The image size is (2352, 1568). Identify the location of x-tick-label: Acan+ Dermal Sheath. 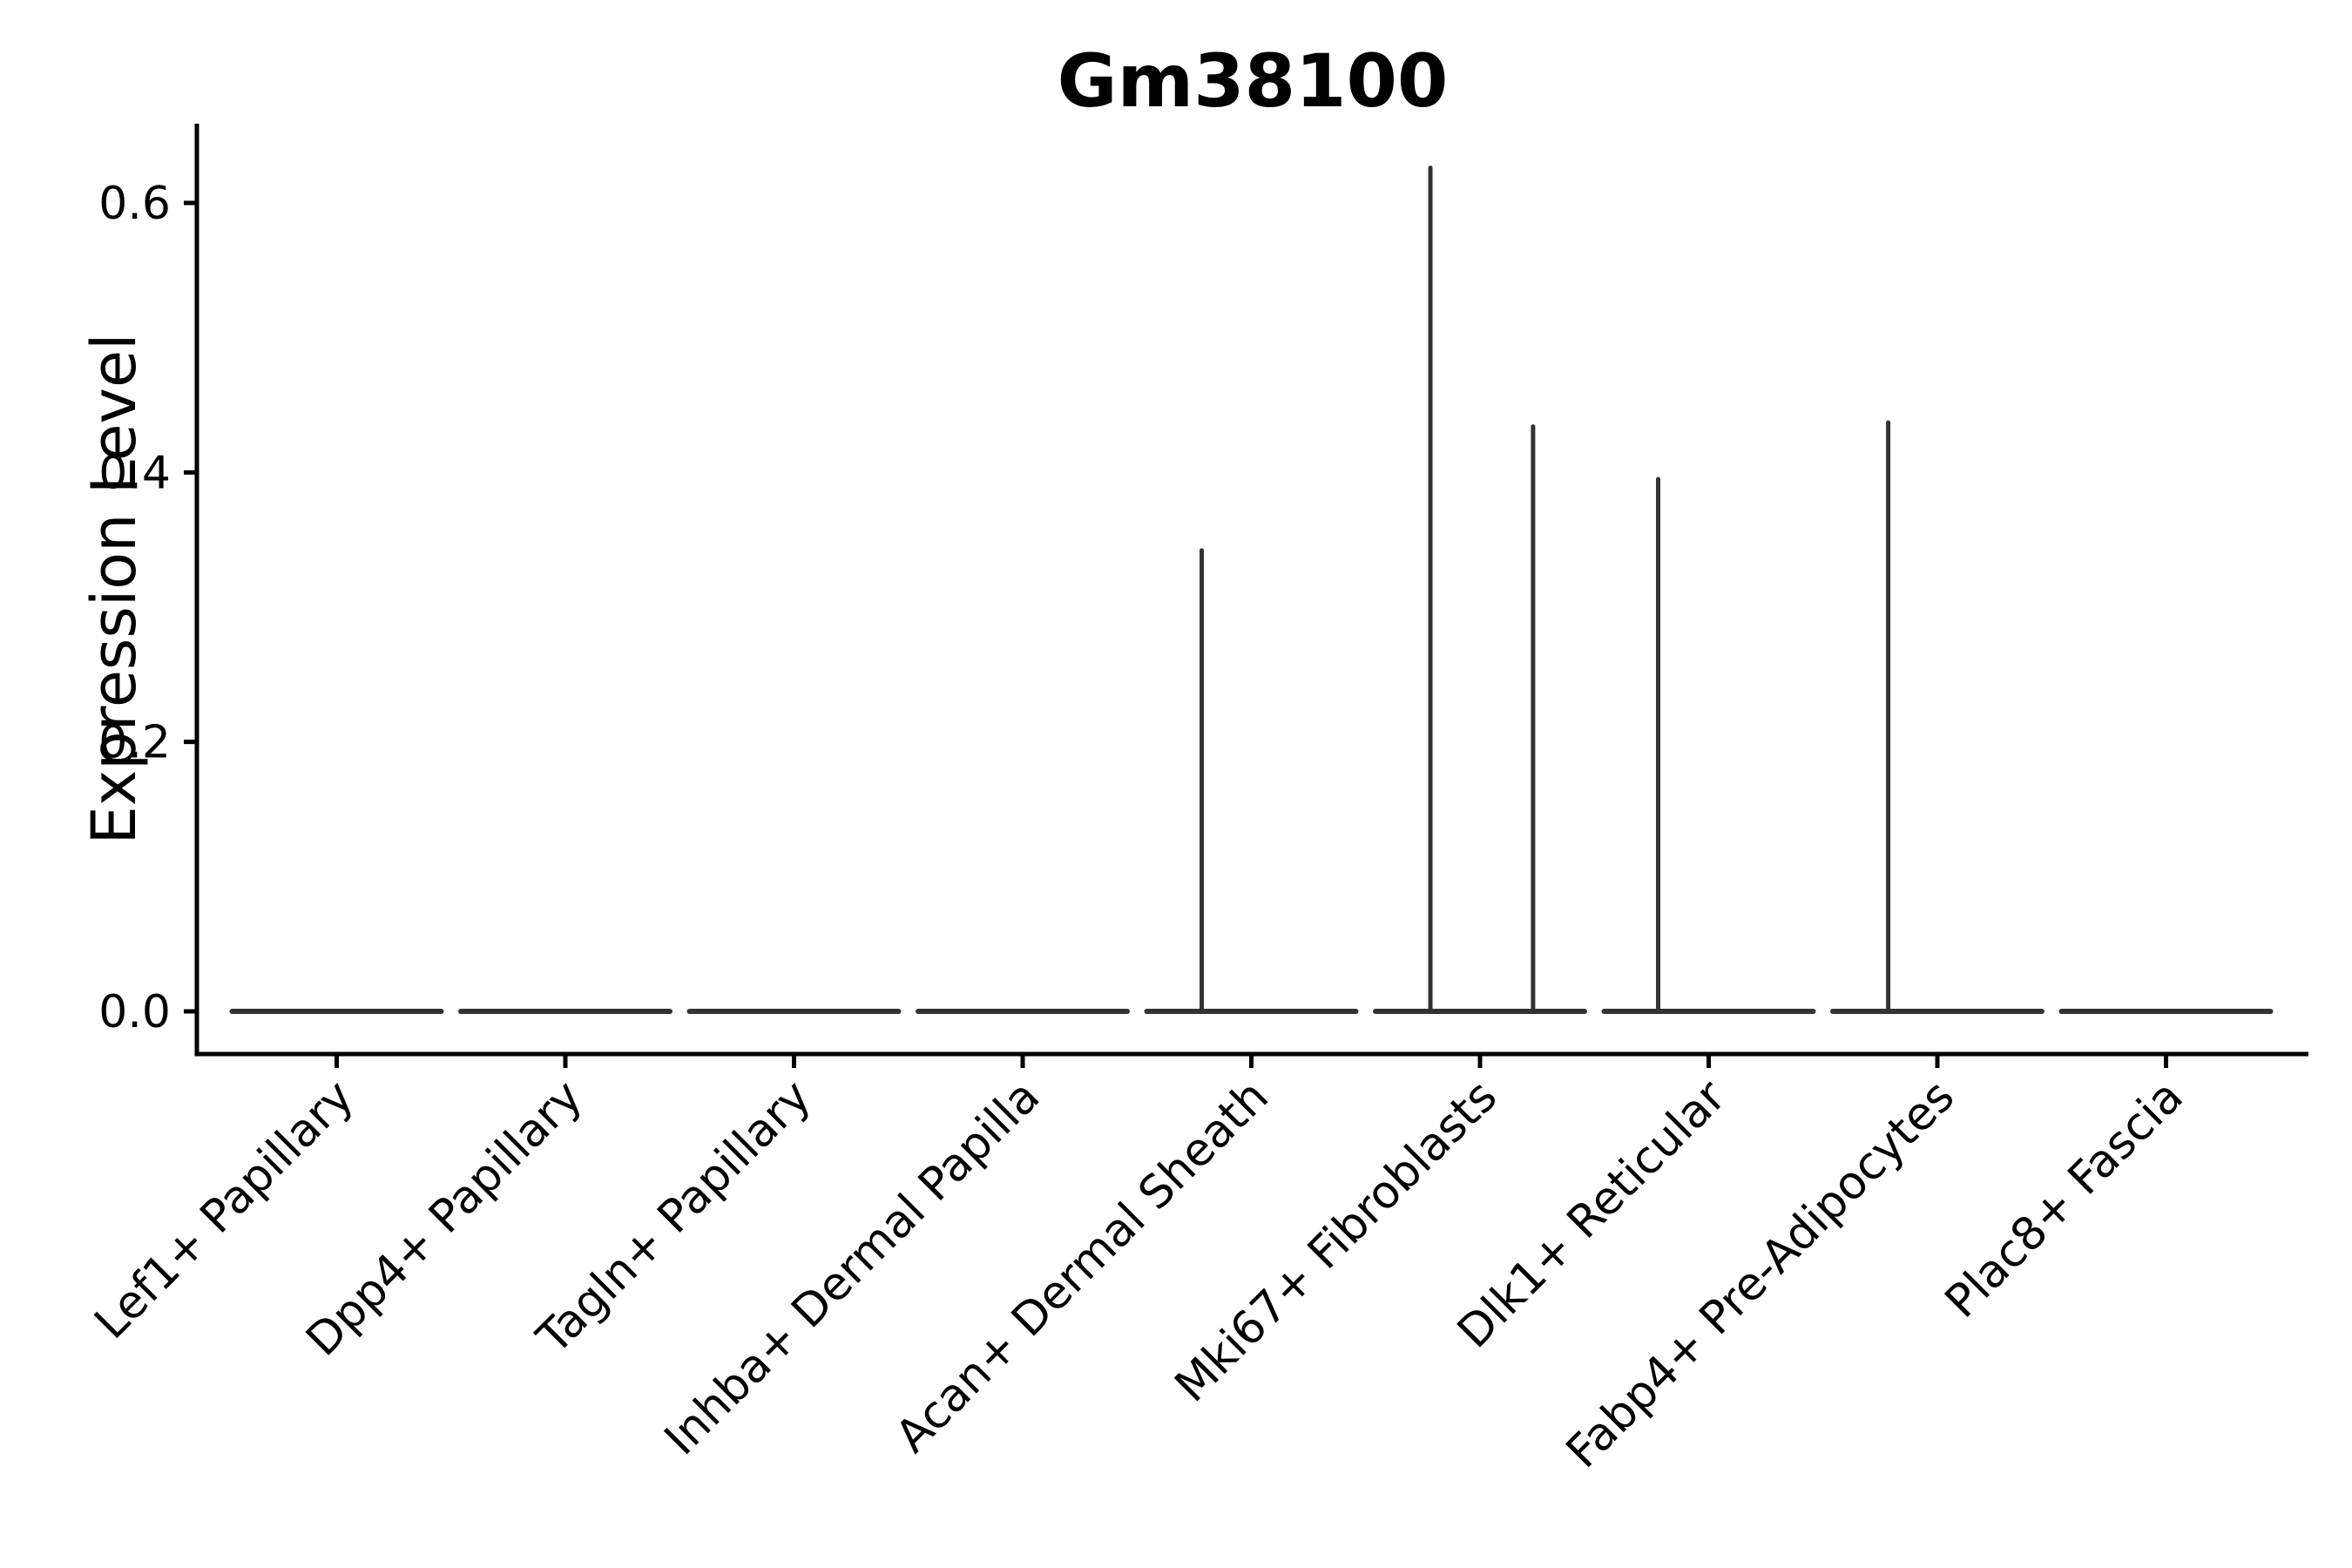
(1083, 1267).